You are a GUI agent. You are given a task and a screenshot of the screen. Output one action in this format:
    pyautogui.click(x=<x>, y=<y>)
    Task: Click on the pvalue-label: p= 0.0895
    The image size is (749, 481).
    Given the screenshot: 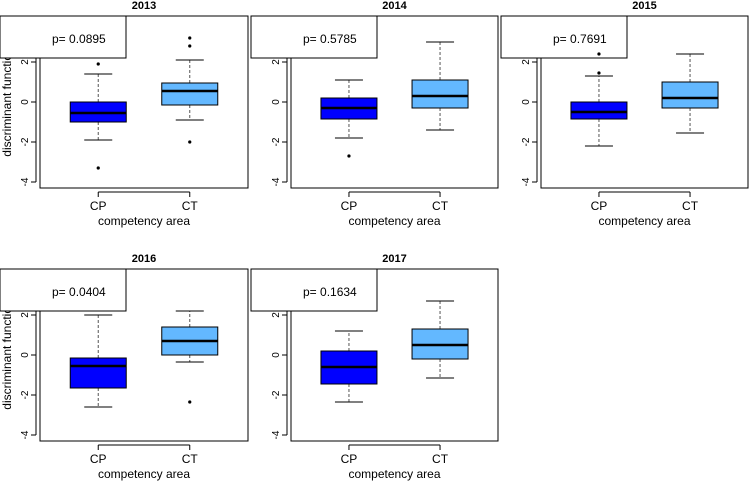 What is the action you would take?
    pyautogui.click(x=79, y=39)
    